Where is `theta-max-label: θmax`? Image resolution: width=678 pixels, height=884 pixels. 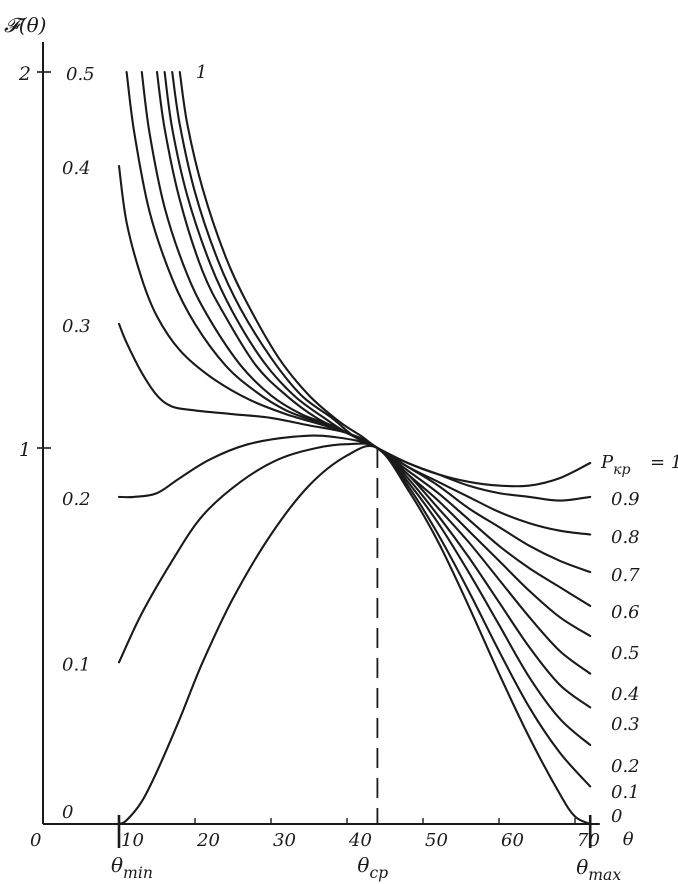 theta-max-label: θmax is located at coordinates (598, 869).